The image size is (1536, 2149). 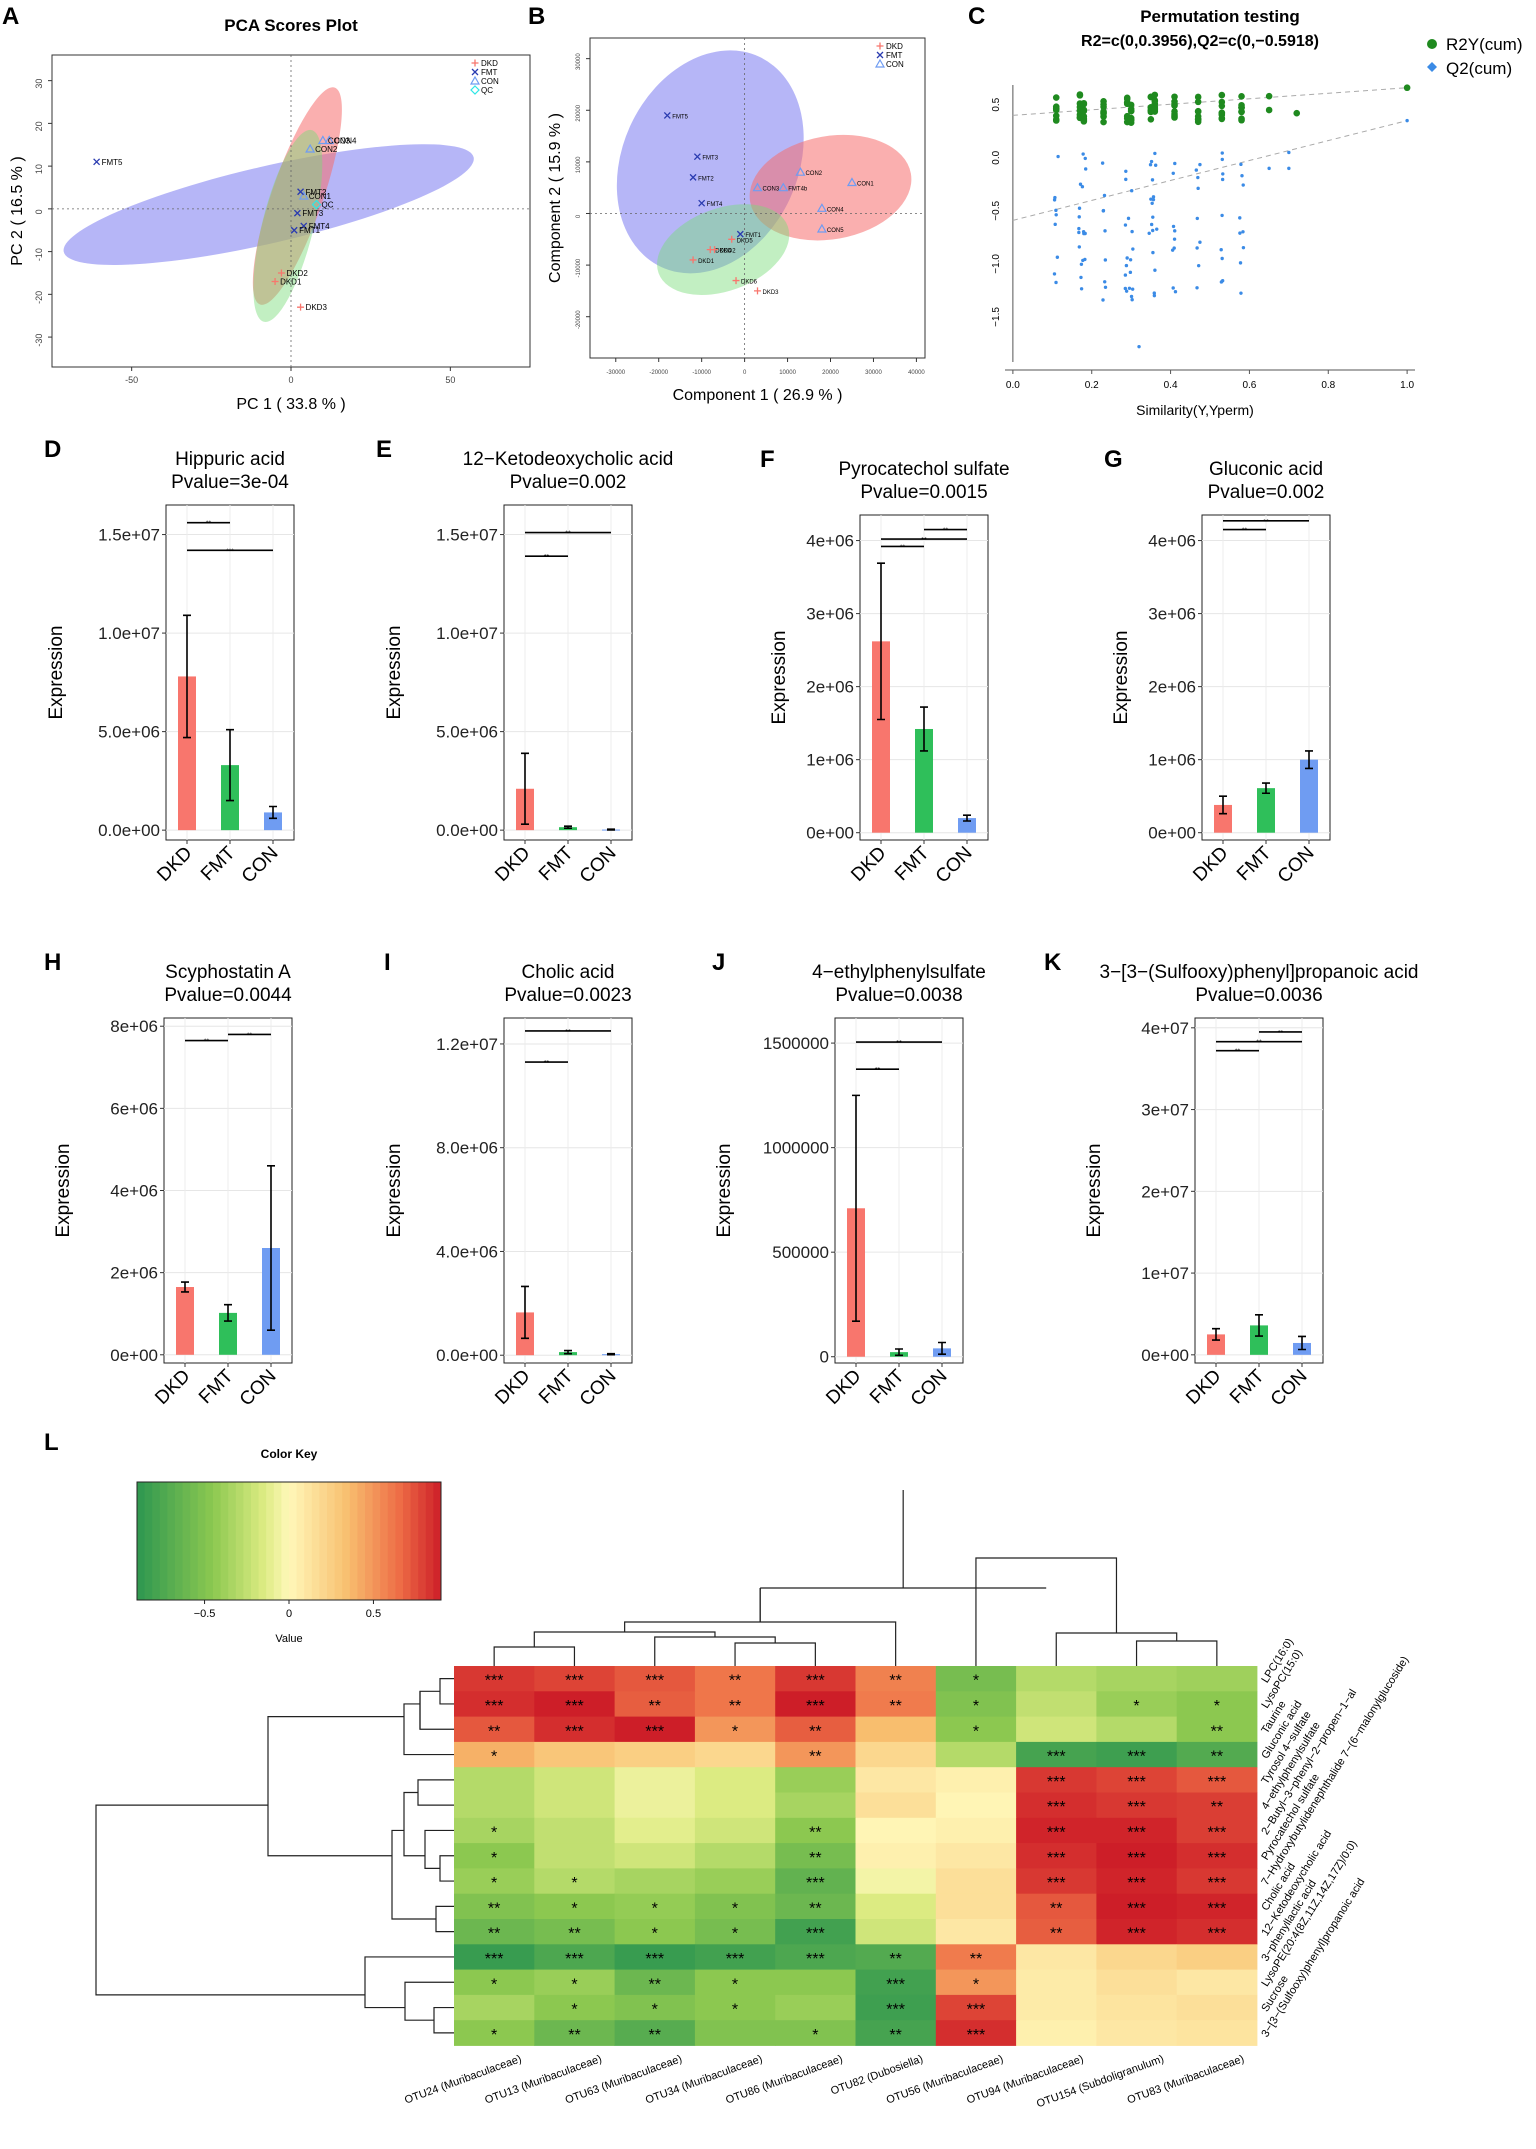 I want to click on y-tick-label: -10000, so click(x=579, y=267).